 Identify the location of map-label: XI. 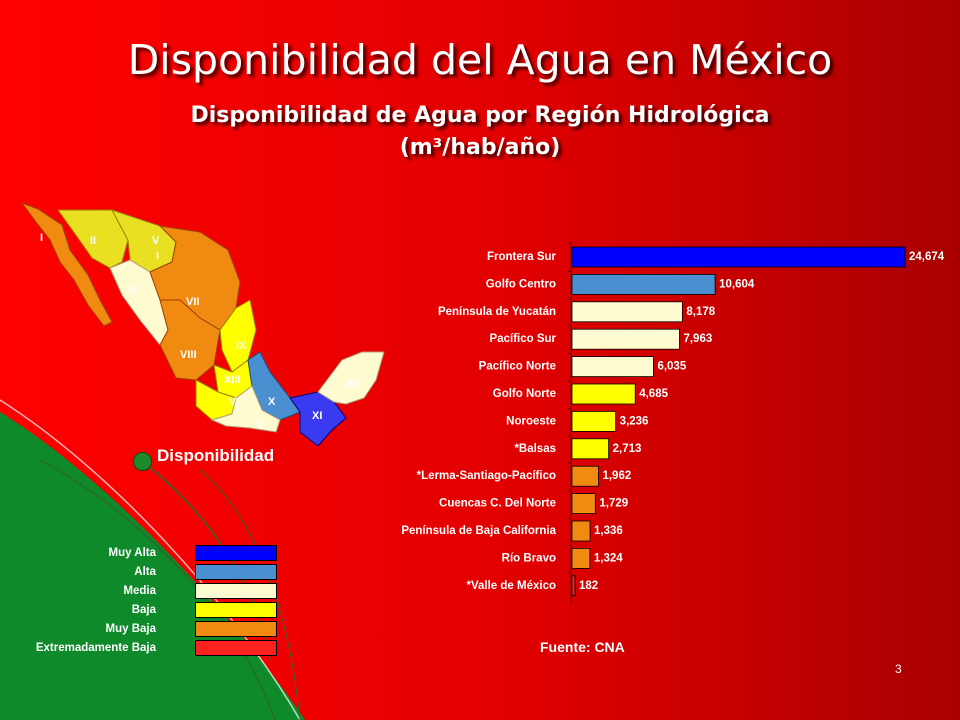
(317, 416).